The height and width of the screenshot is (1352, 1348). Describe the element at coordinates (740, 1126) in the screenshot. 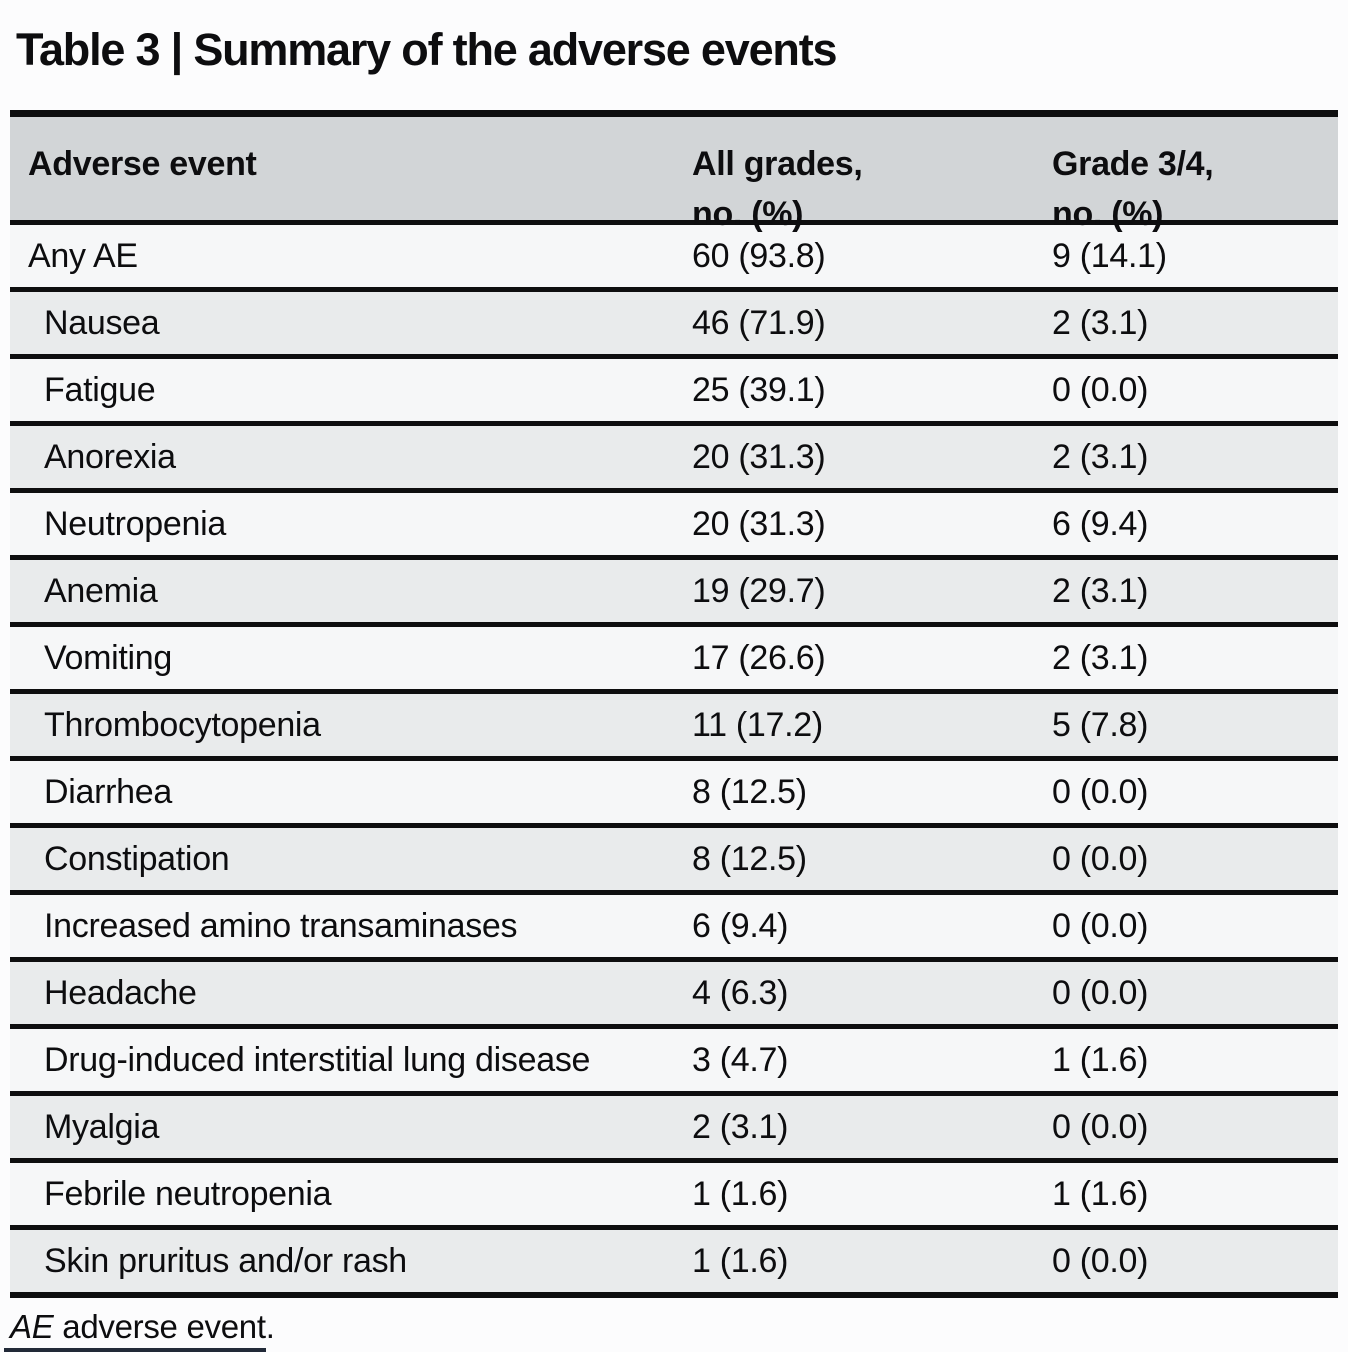

I see `cell-all-grades: 2 (3.1)` at that location.